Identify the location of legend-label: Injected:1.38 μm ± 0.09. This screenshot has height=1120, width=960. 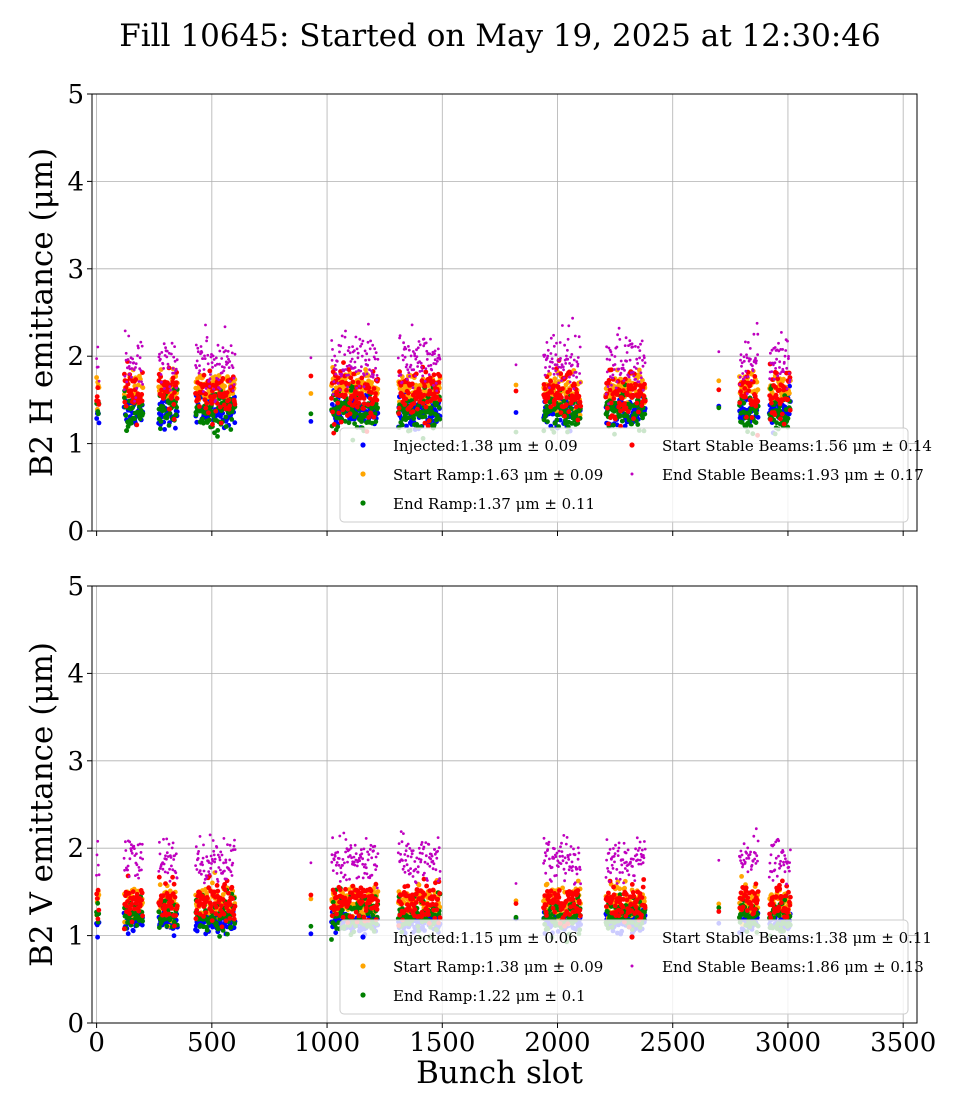
(485, 446).